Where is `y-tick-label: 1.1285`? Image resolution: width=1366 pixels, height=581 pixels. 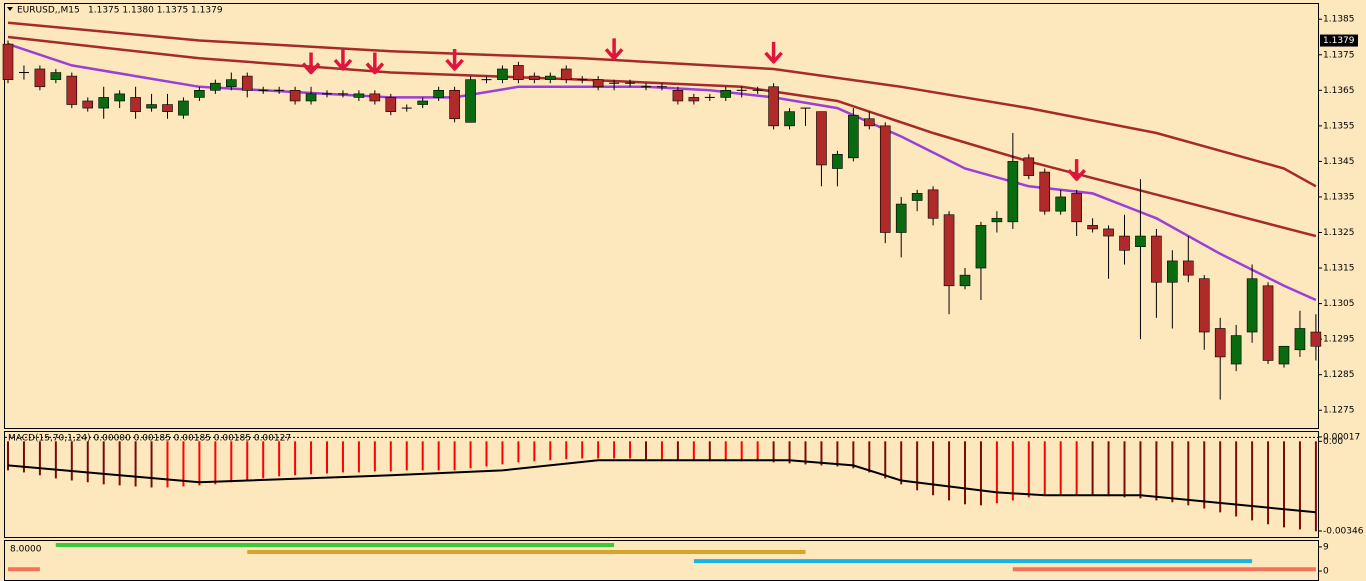 y-tick-label: 1.1285 is located at coordinates (1339, 375).